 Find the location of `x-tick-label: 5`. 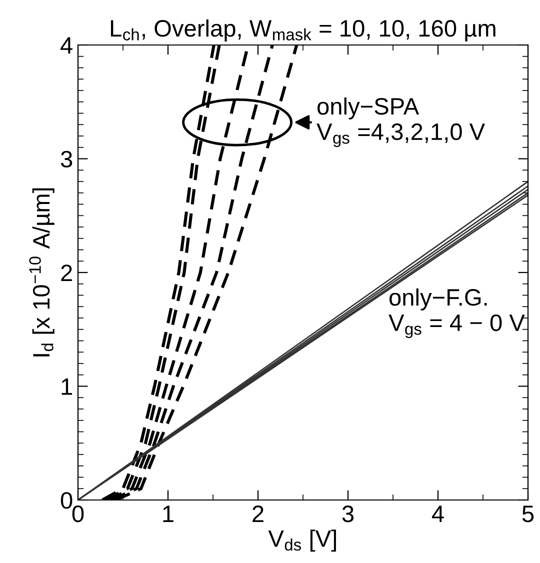

x-tick-label: 5 is located at coordinates (528, 514).